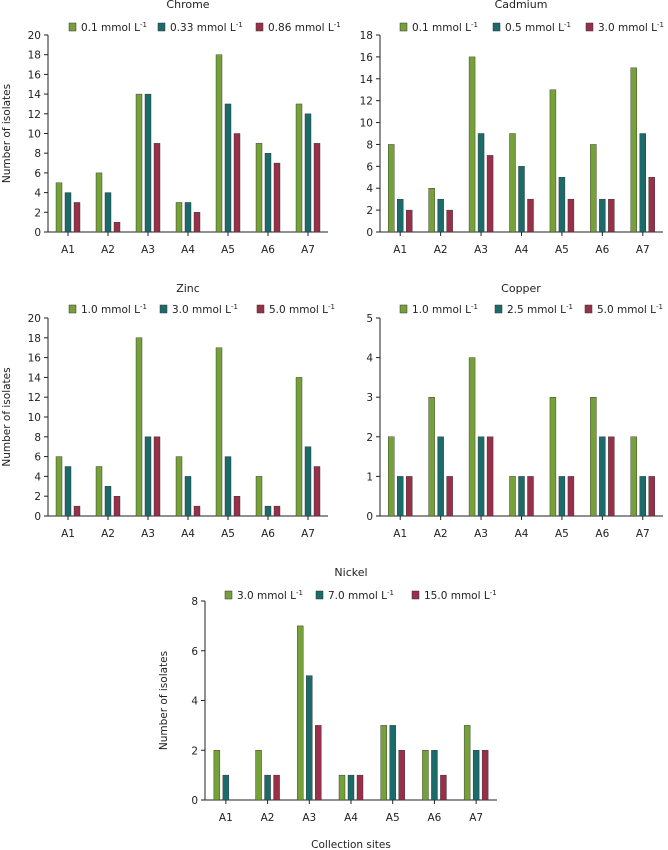 The image size is (668, 850). I want to click on legend-label: 5.0 mmol L-1, so click(630, 309).